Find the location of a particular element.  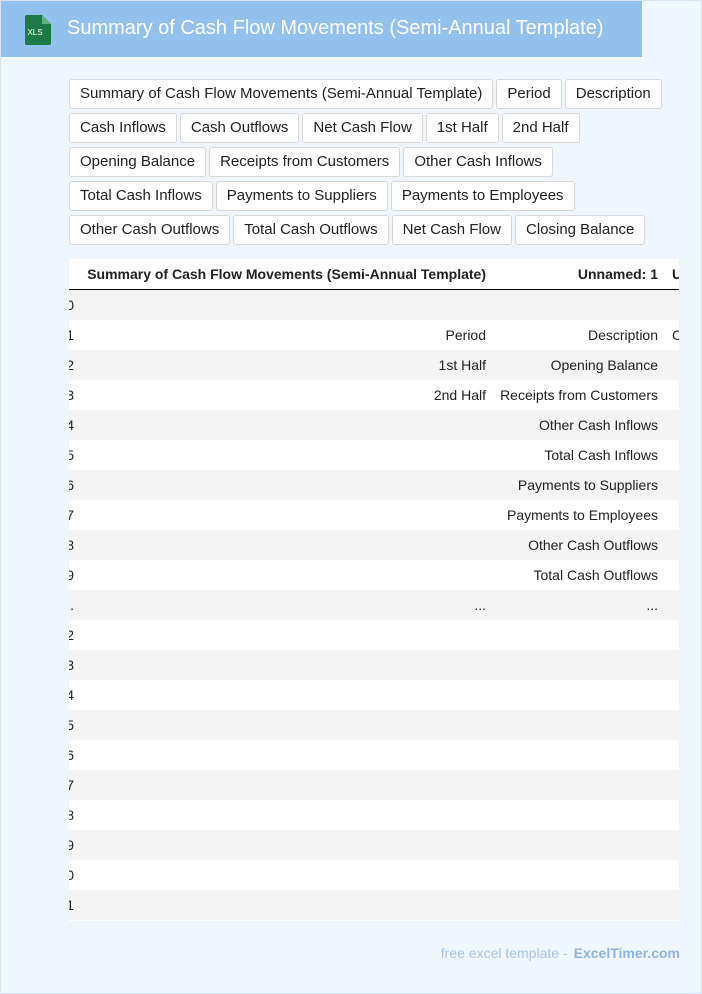

table-cell: Payments to Employees is located at coordinates (582, 515).